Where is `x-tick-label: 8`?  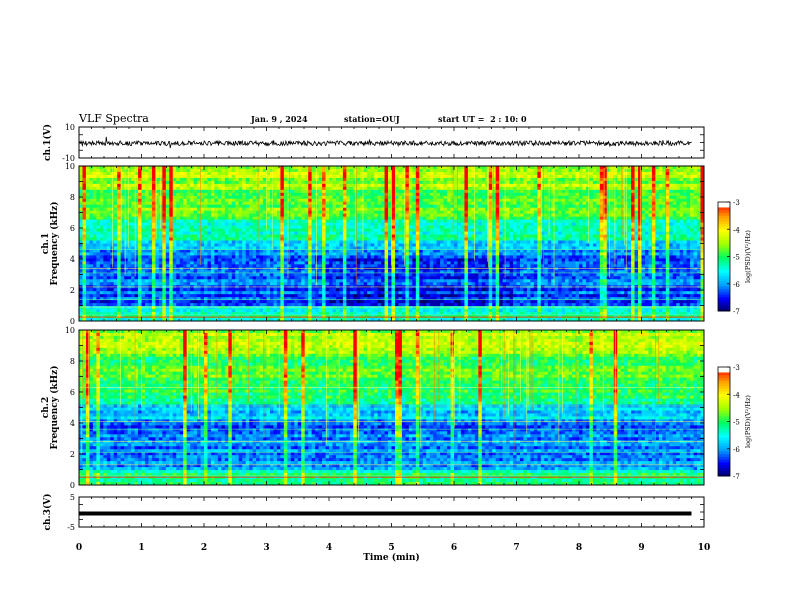
x-tick-label: 8 is located at coordinates (579, 548).